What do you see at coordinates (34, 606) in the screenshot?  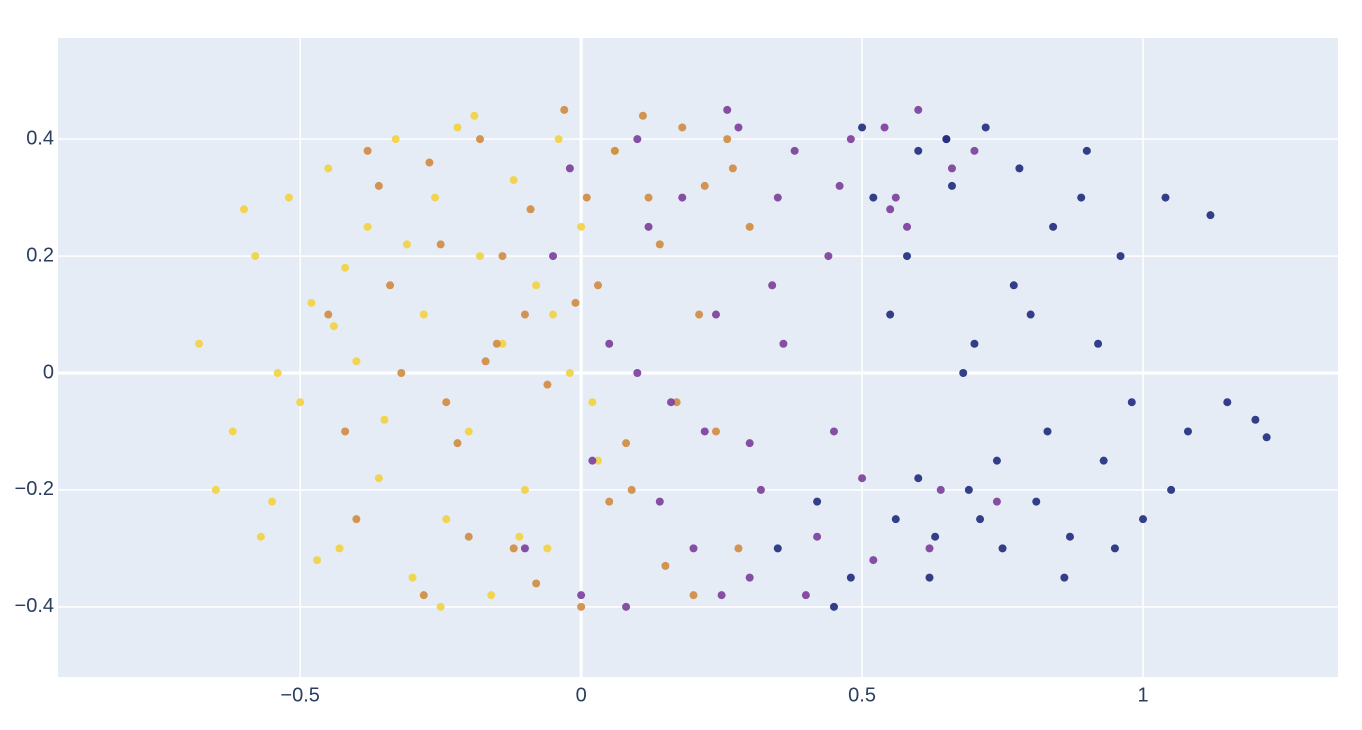 I see `y-tick-label: −0.4` at bounding box center [34, 606].